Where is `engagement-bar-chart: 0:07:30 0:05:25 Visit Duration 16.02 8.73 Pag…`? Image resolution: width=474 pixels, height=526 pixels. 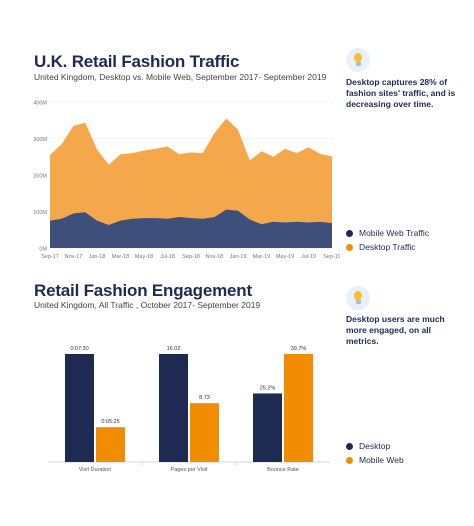 engagement-bar-chart: 0:07:30 0:05:25 Visit Duration 16.02 8.73 Pag… is located at coordinates (189, 409).